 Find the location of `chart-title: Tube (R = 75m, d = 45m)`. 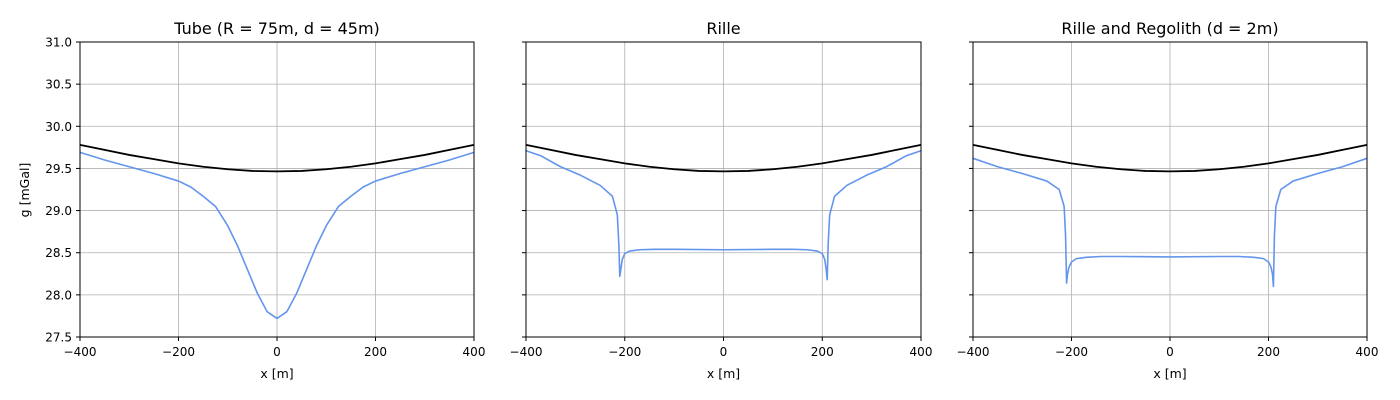

chart-title: Tube (R = 75m, d = 45m) is located at coordinates (276, 28).